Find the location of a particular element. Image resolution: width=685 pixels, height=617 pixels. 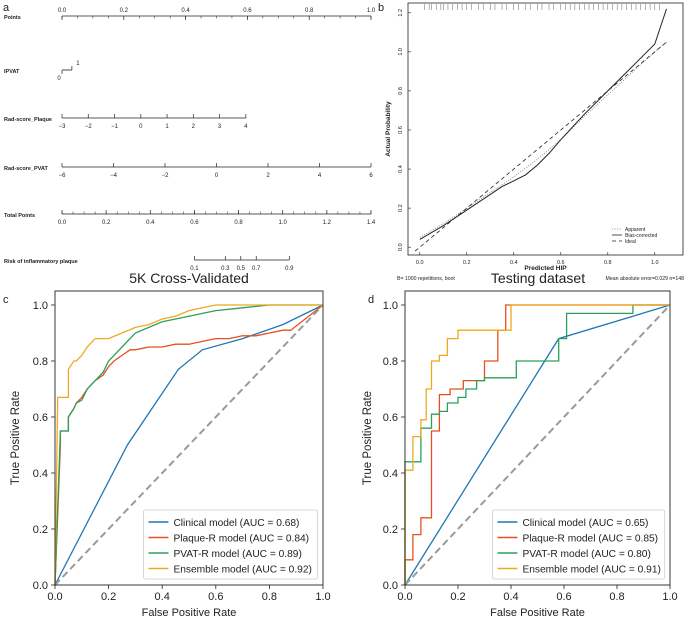

panel-label-c: c is located at coordinates (6, 300).